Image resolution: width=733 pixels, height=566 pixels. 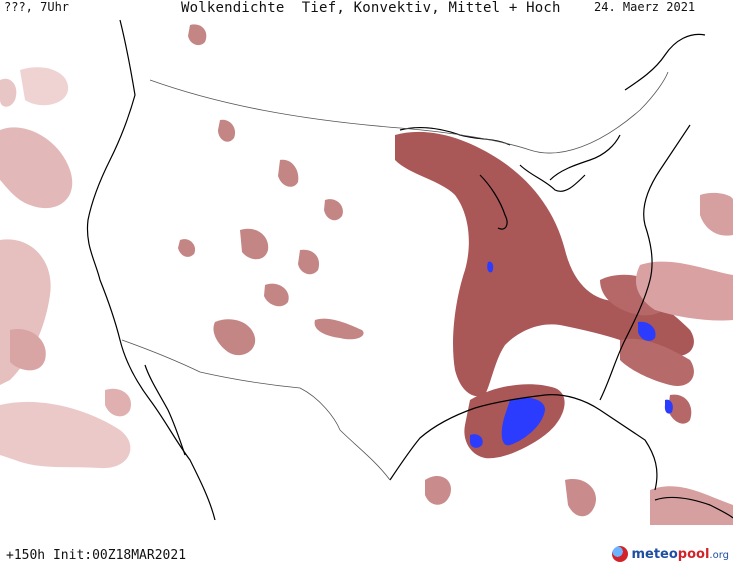 What do you see at coordinates (26, 555) in the screenshot?
I see `lead-time: +150h` at bounding box center [26, 555].